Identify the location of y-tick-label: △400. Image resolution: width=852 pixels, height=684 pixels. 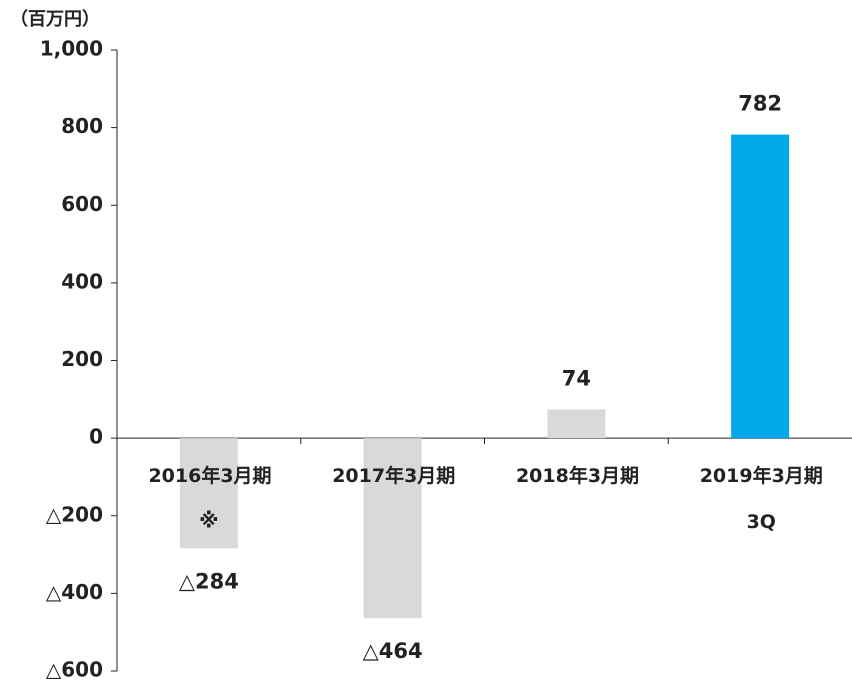
(74, 592).